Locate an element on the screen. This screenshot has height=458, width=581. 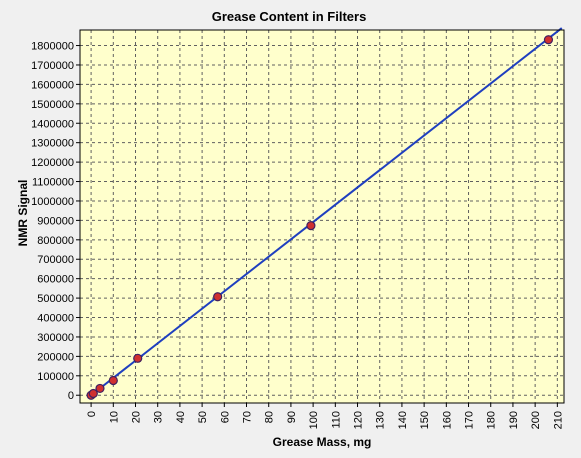
x-tick-label: 210 is located at coordinates (558, 420).